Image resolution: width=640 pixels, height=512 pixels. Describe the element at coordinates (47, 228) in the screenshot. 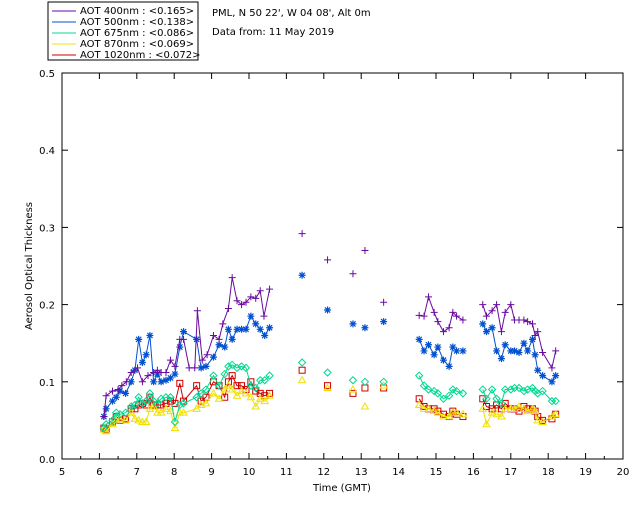

I see `y-tick-label: 0.3` at that location.